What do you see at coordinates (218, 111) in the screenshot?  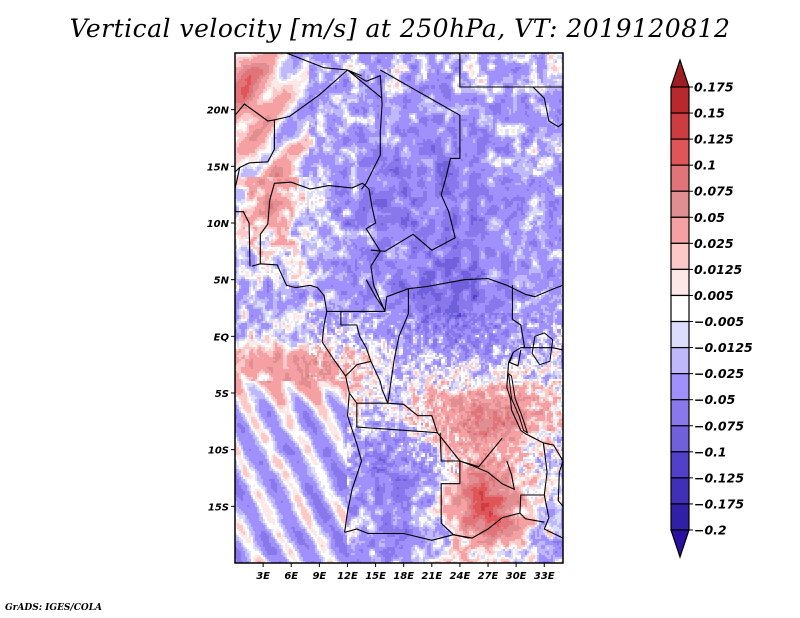 I see `y-tick-label: 20N` at bounding box center [218, 111].